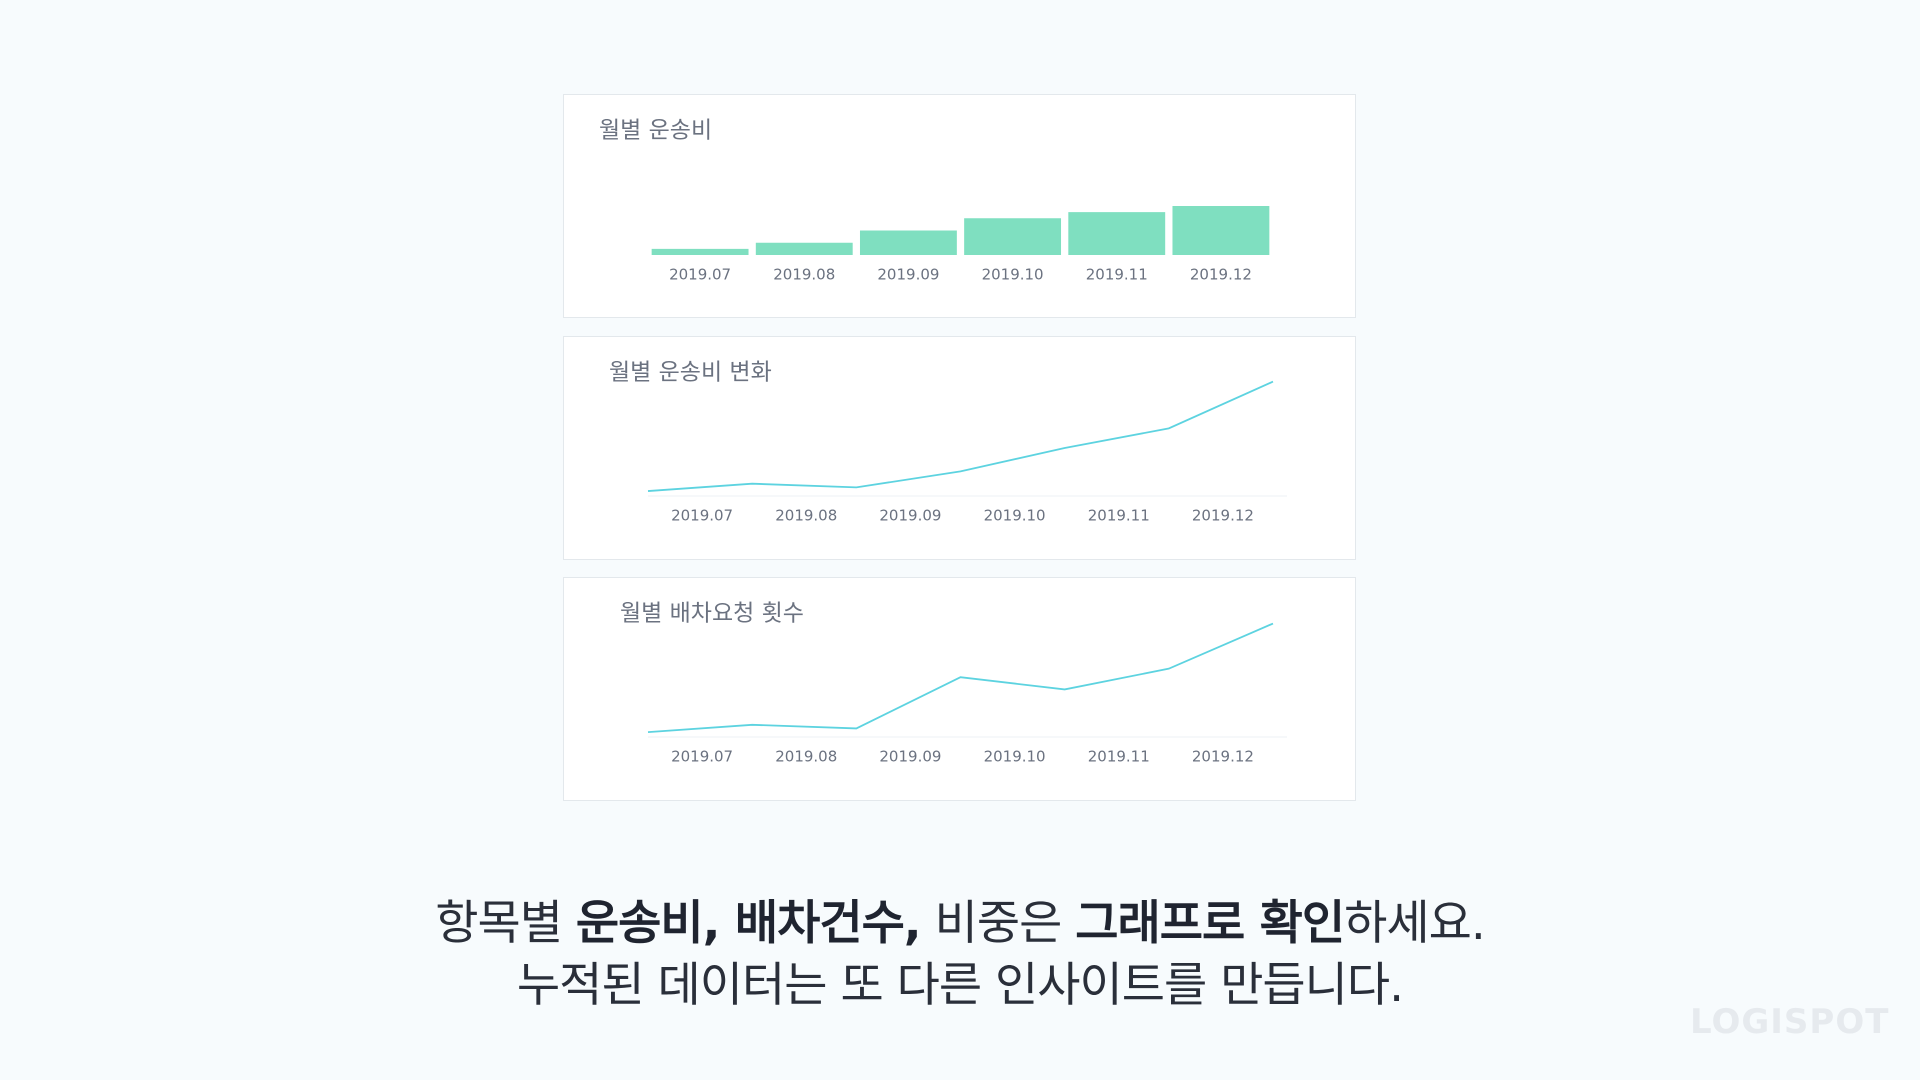 Image resolution: width=1920 pixels, height=1080 pixels. Describe the element at coordinates (655, 131) in the screenshot. I see `chart-title: 월별 운송비` at that location.